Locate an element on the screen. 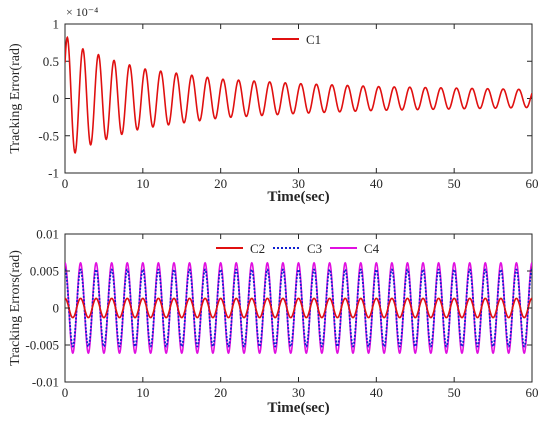 Image resolution: width=550 pixels, height=430 pixels. y-tick-label: -0.5 is located at coordinates (48, 135).